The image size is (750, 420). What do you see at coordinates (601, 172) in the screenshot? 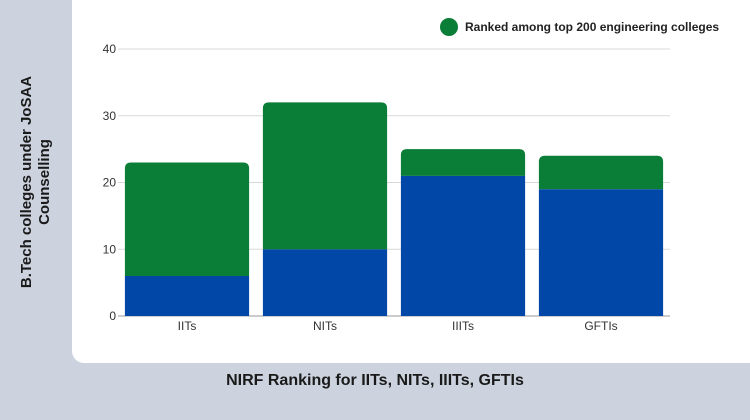
I see `bar-segment-gftis-green` at bounding box center [601, 172].